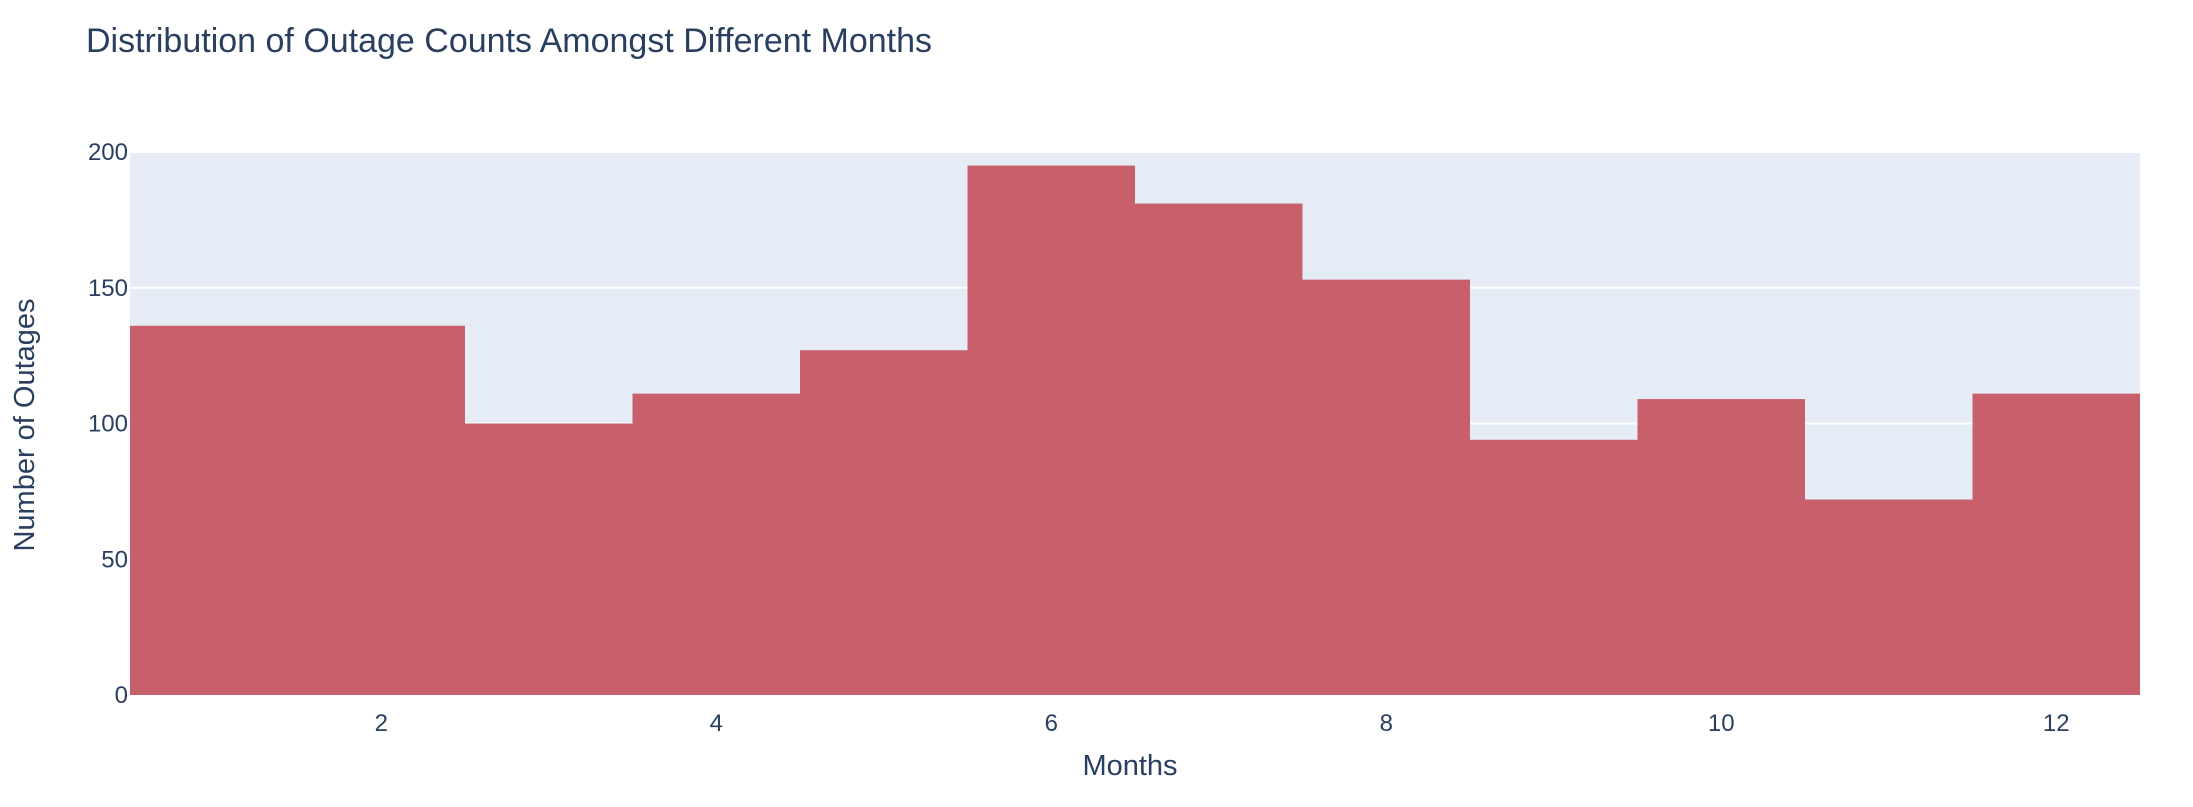 This screenshot has height=807, width=2193. Describe the element at coordinates (1051, 723) in the screenshot. I see `x-tick-label: 6` at that location.